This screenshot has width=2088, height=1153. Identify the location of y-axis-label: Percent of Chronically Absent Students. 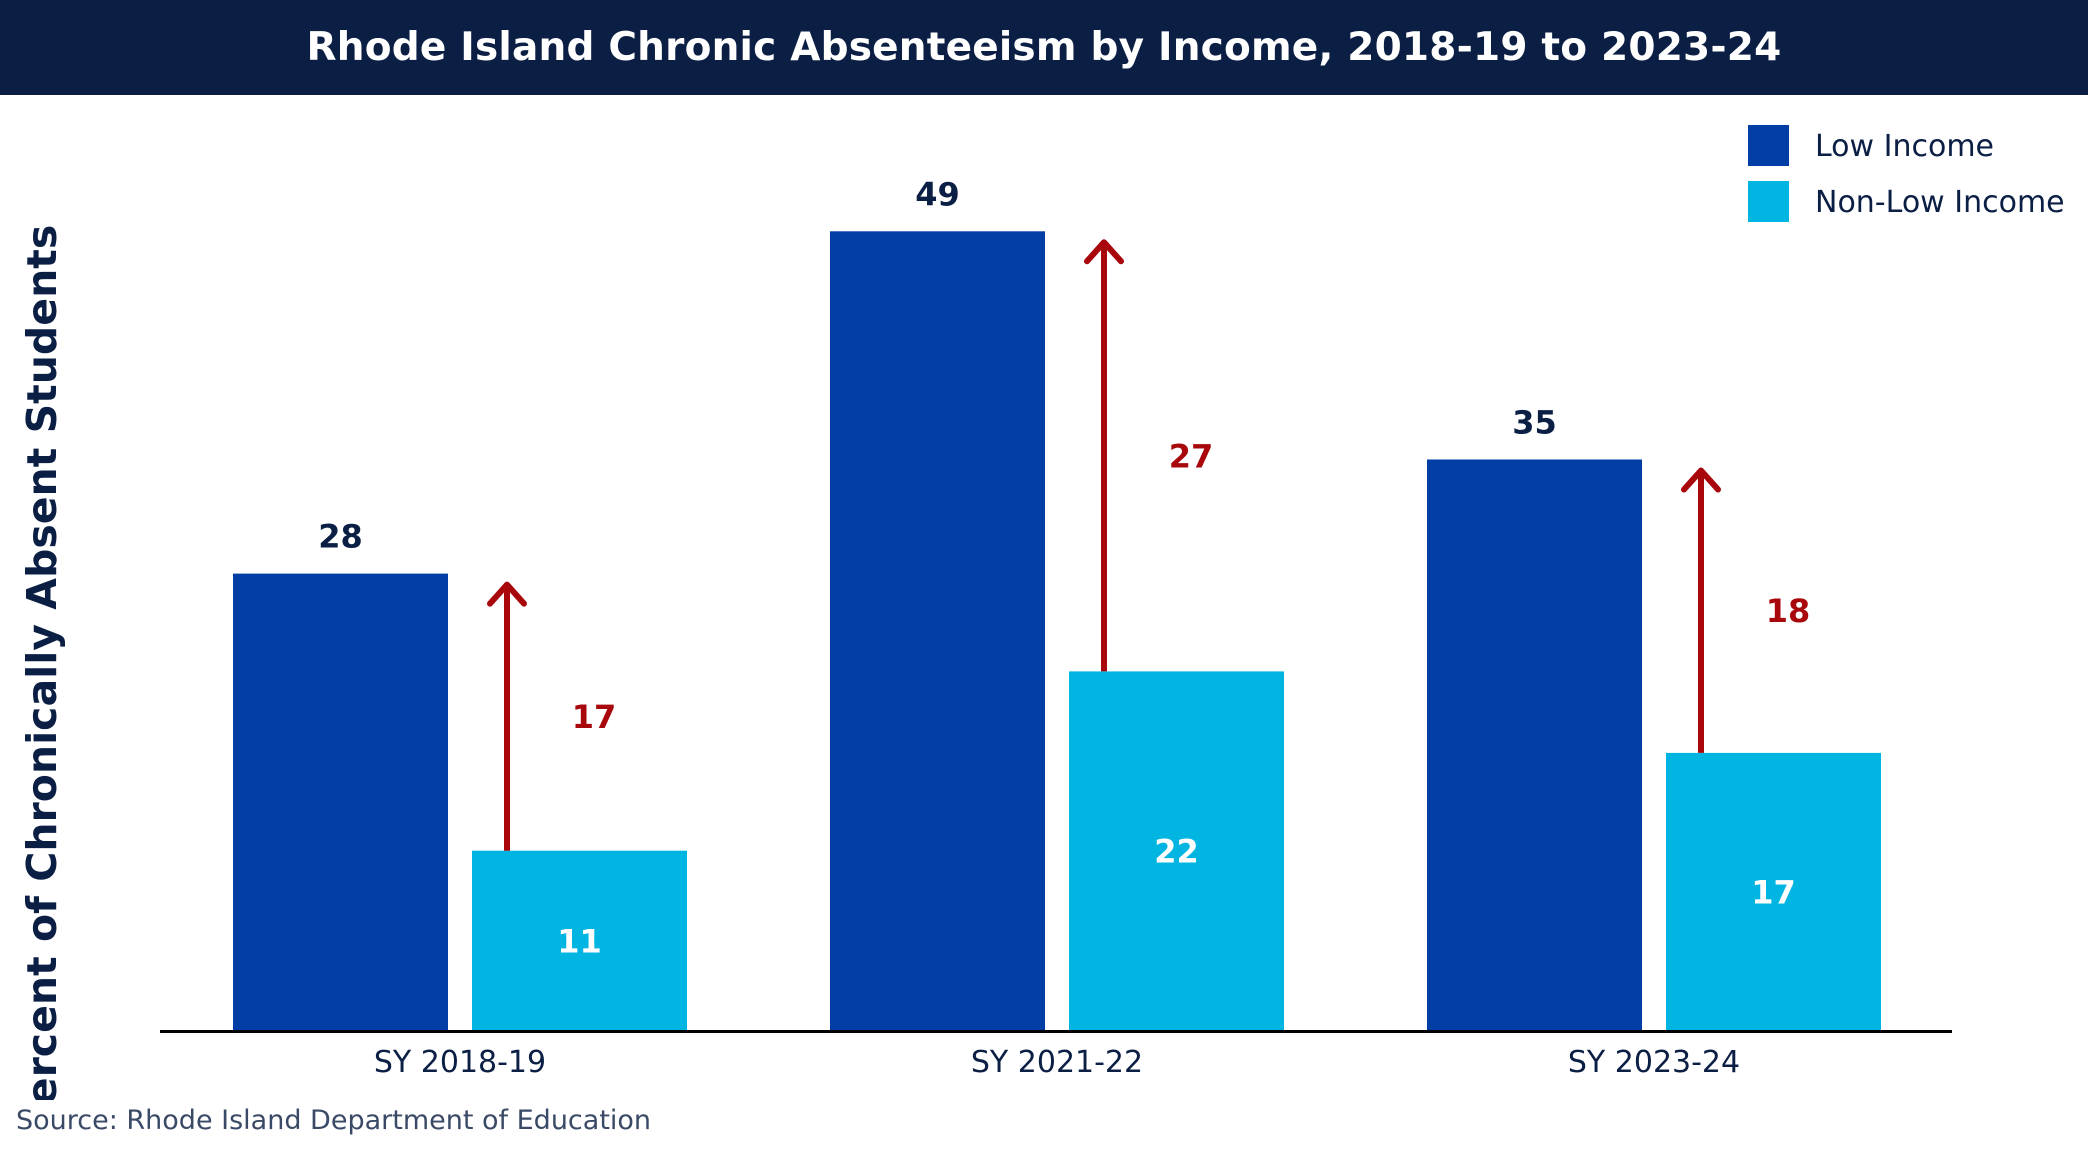
(42, 662).